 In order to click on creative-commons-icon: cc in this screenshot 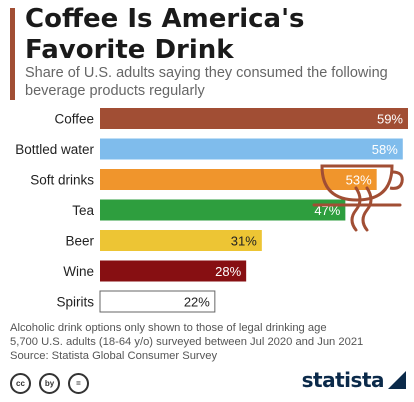, I will do `click(20, 383)`.